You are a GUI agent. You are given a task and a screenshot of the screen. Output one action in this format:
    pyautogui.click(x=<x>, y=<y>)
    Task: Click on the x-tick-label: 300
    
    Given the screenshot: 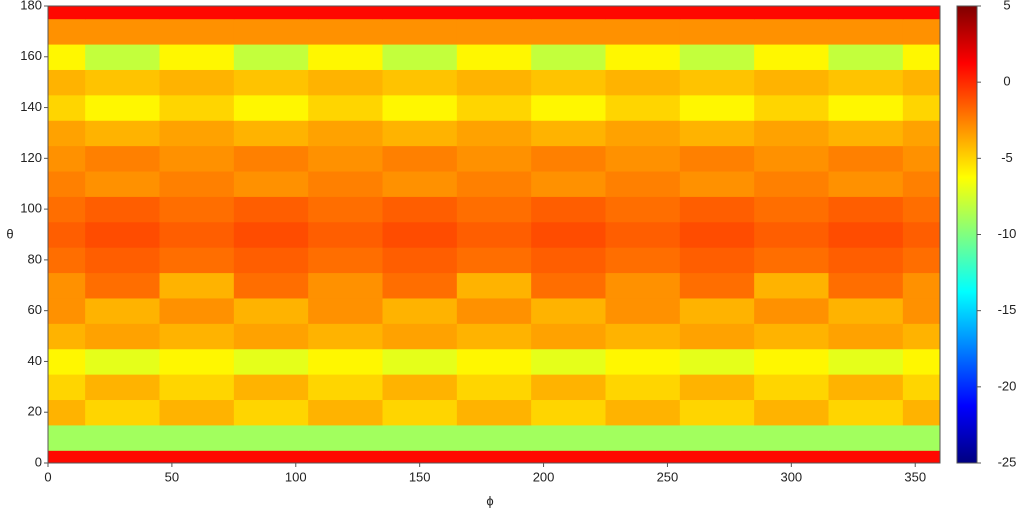 What is the action you would take?
    pyautogui.click(x=791, y=476)
    